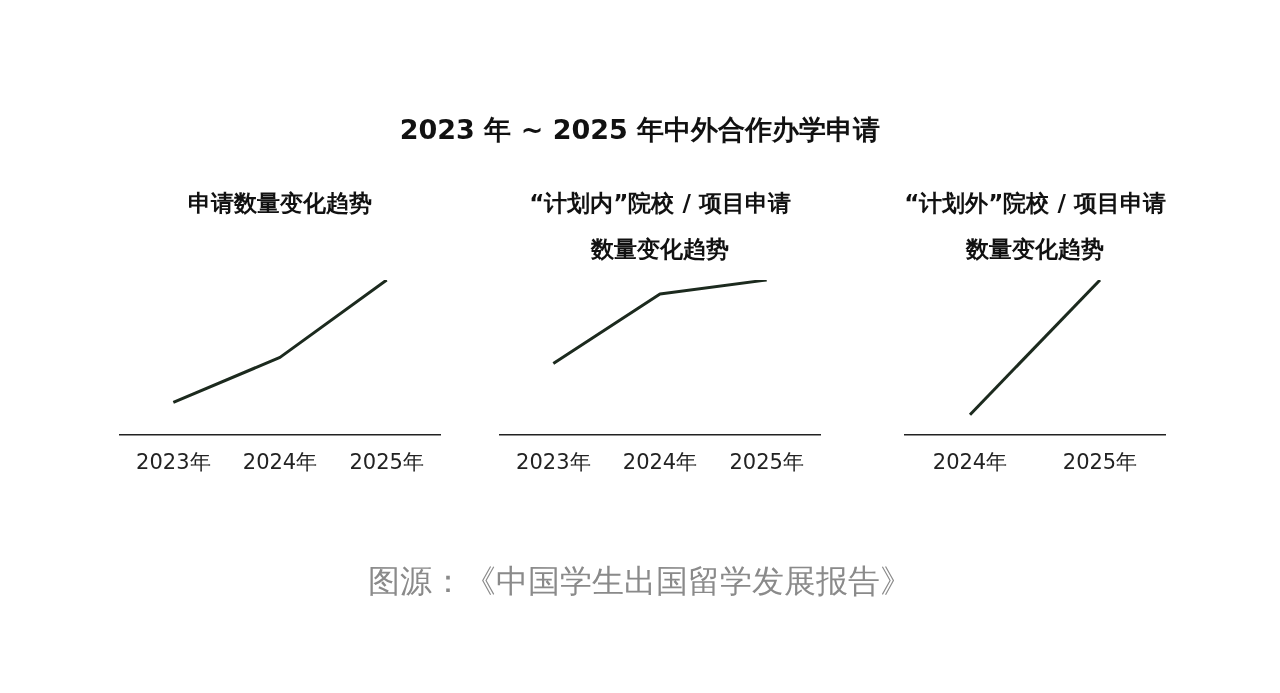 The image size is (1280, 693). What do you see at coordinates (660, 226) in the screenshot?
I see `chart-subtitle: “计划内”院校 / 项目申请数量变化趋势` at bounding box center [660, 226].